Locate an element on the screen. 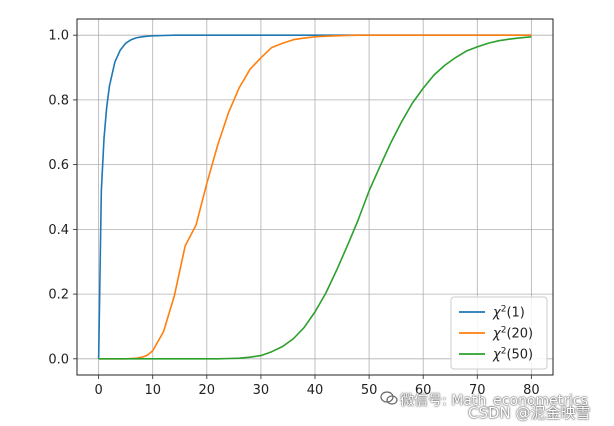 This screenshot has height=426, width=614. legend-label-1: χ2(20) is located at coordinates (512, 334).